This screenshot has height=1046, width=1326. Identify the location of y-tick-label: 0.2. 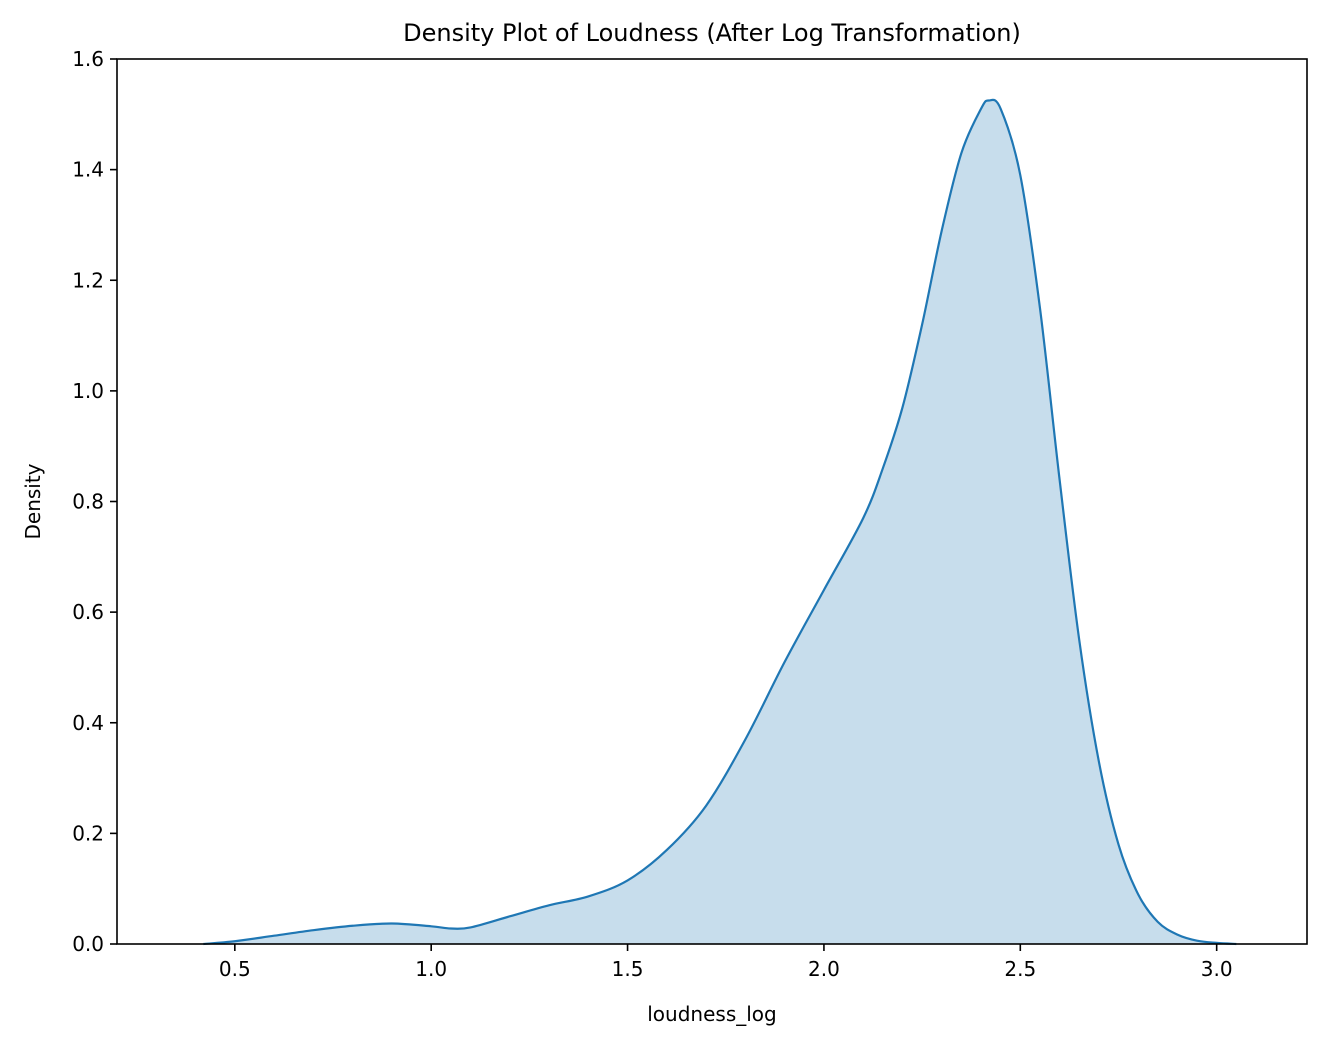
(88, 833).